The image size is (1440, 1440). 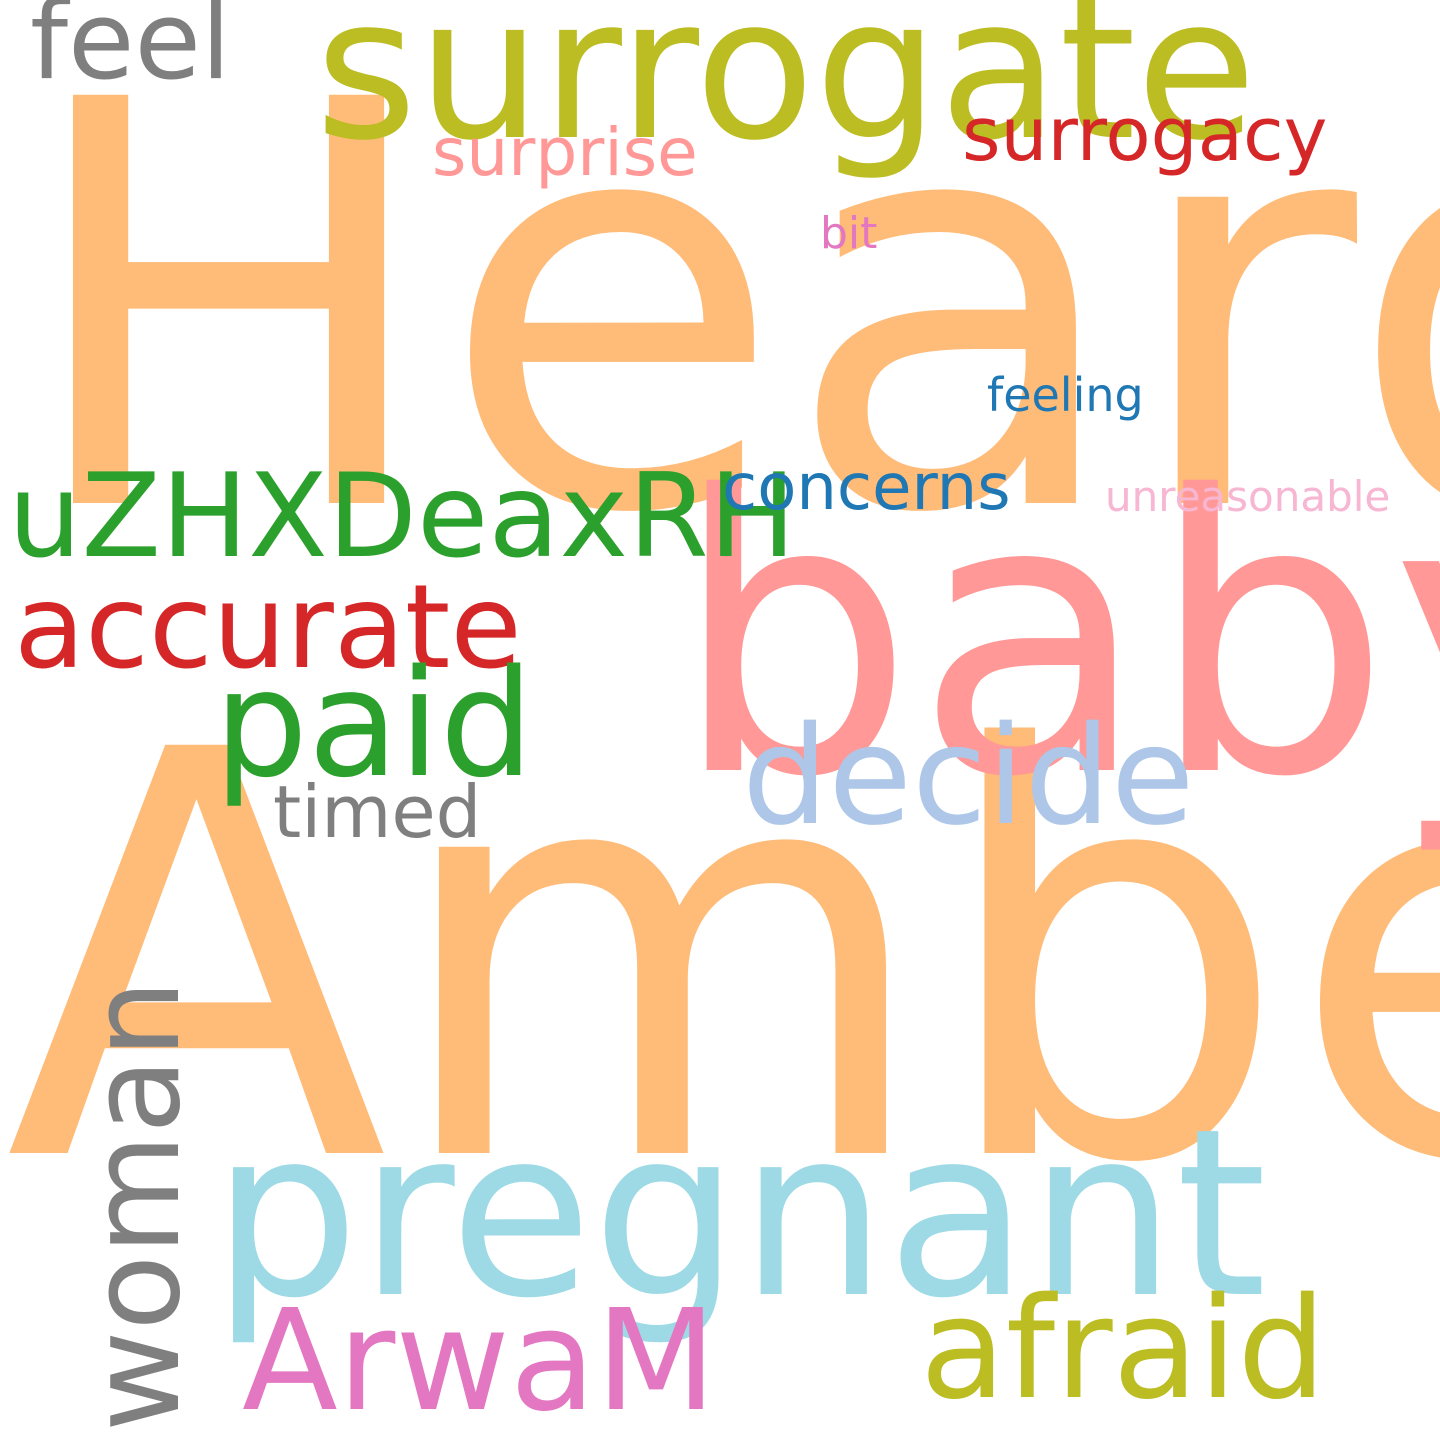 What do you see at coordinates (374, 724) in the screenshot?
I see `word-paid: paid` at bounding box center [374, 724].